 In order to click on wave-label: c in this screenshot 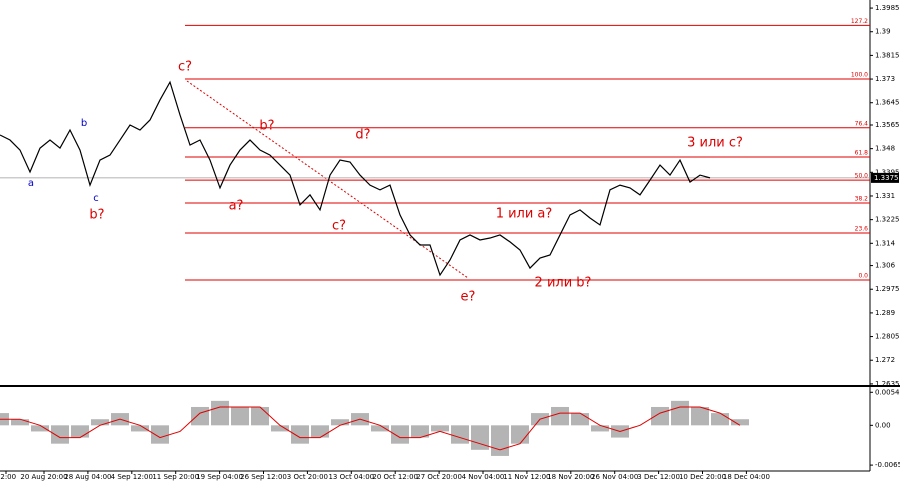, I will do `click(96, 198)`.